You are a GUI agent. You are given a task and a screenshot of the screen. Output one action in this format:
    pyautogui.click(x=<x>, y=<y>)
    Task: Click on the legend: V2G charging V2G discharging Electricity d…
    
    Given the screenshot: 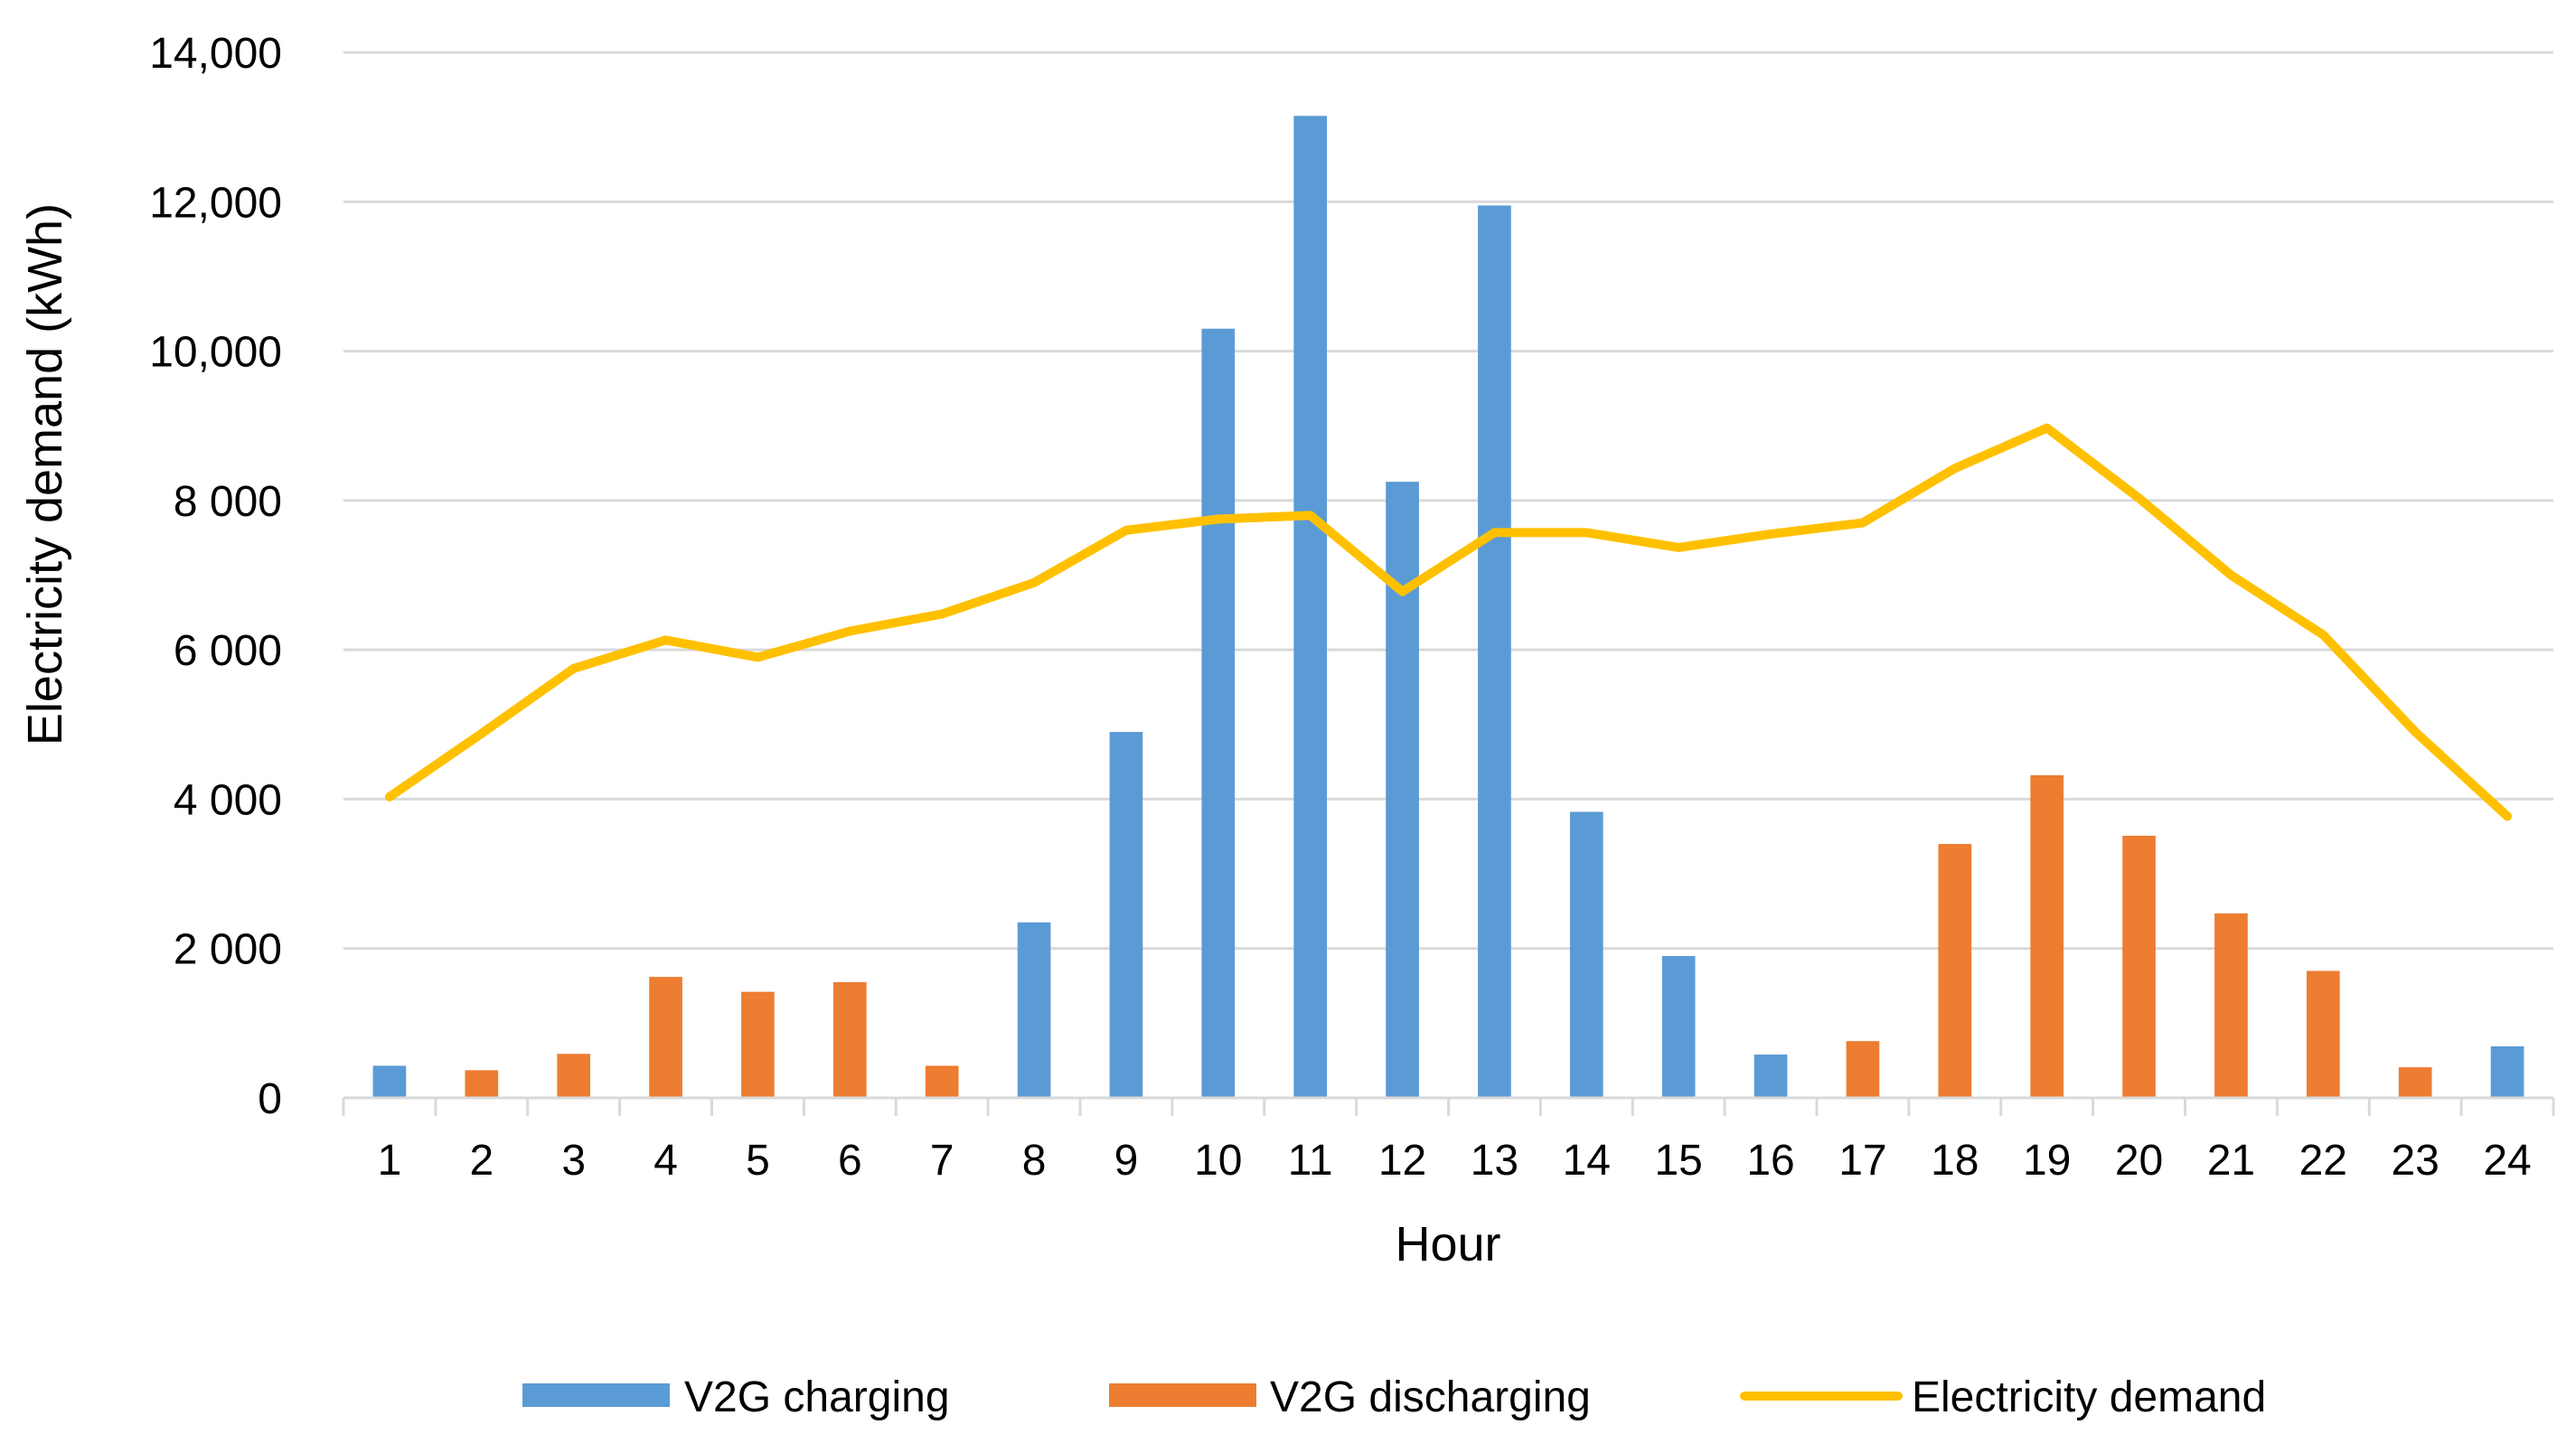 What is the action you would take?
    pyautogui.click(x=1394, y=1397)
    